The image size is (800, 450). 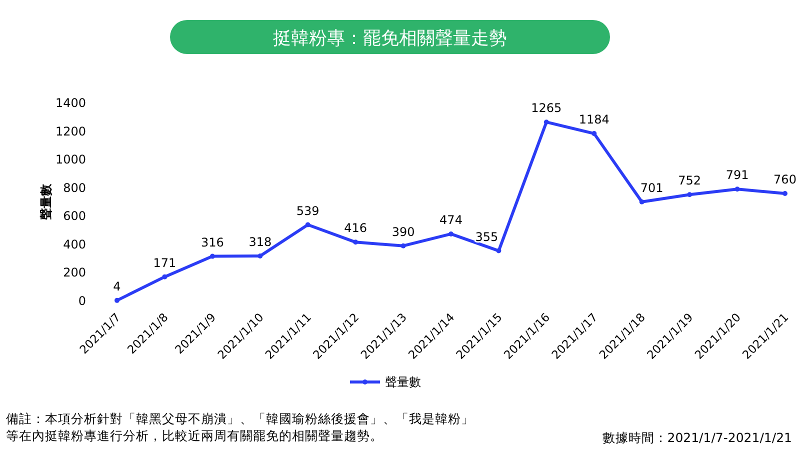 I want to click on data-label: 760, so click(x=785, y=179).